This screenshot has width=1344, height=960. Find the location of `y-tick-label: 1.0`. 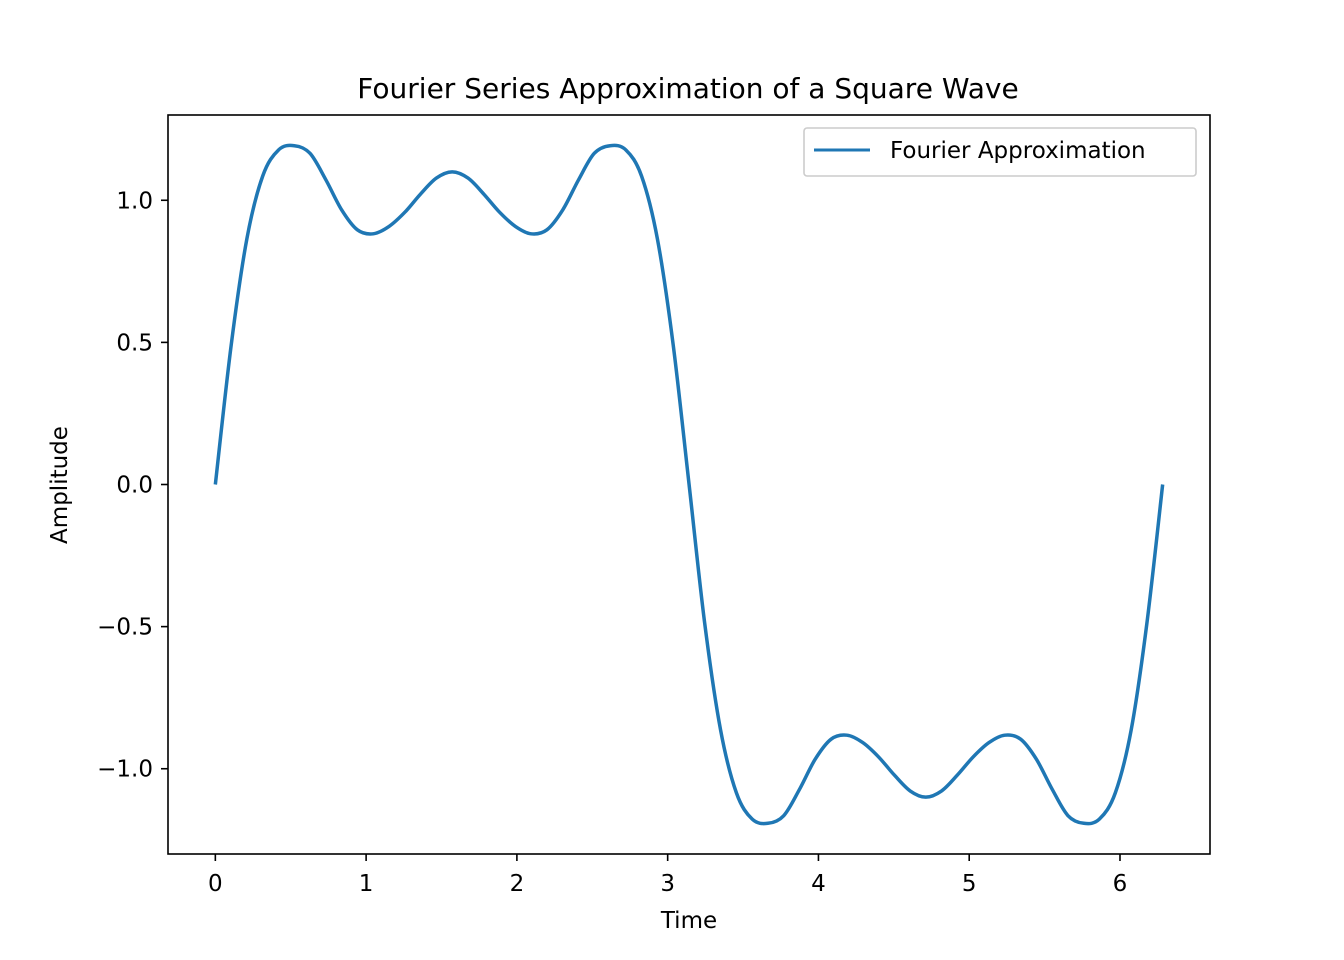

y-tick-label: 1.0 is located at coordinates (134, 201).